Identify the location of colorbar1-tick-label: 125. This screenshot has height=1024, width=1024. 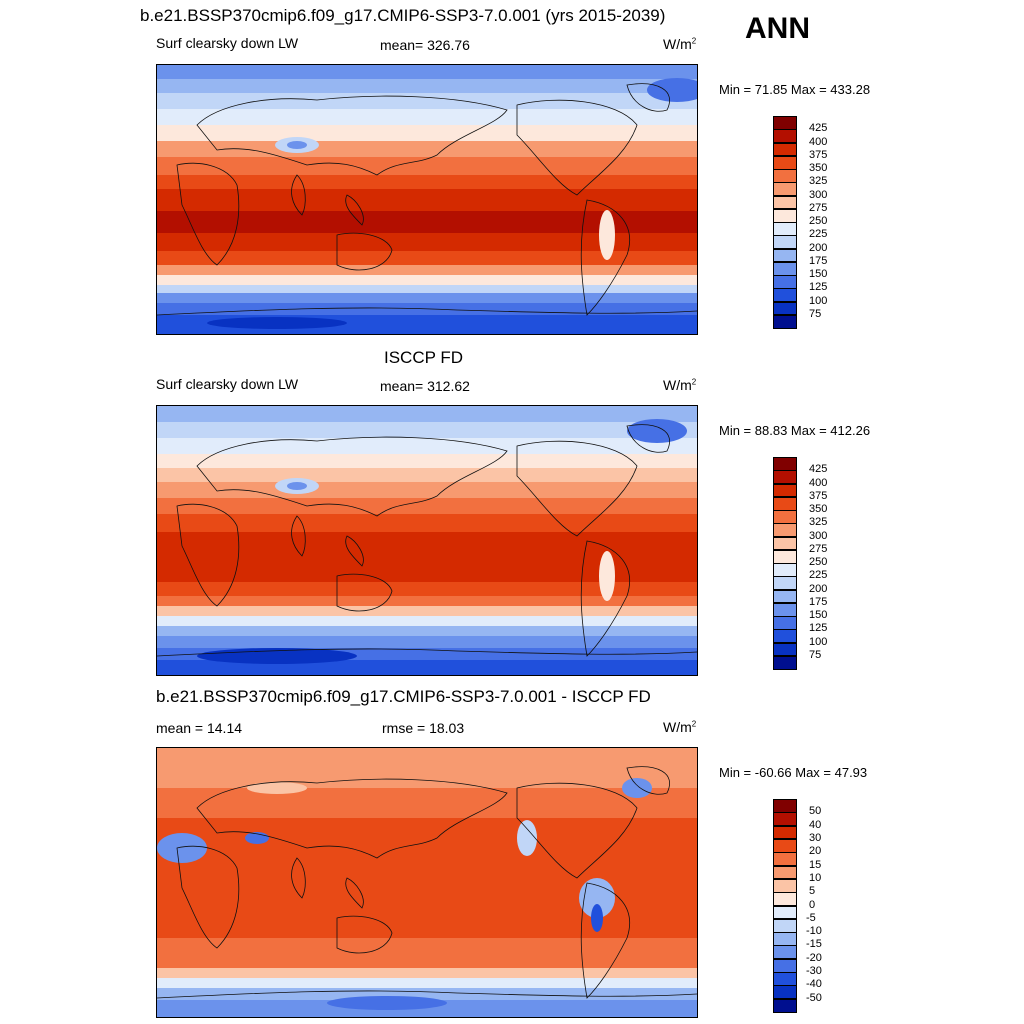
(818, 287).